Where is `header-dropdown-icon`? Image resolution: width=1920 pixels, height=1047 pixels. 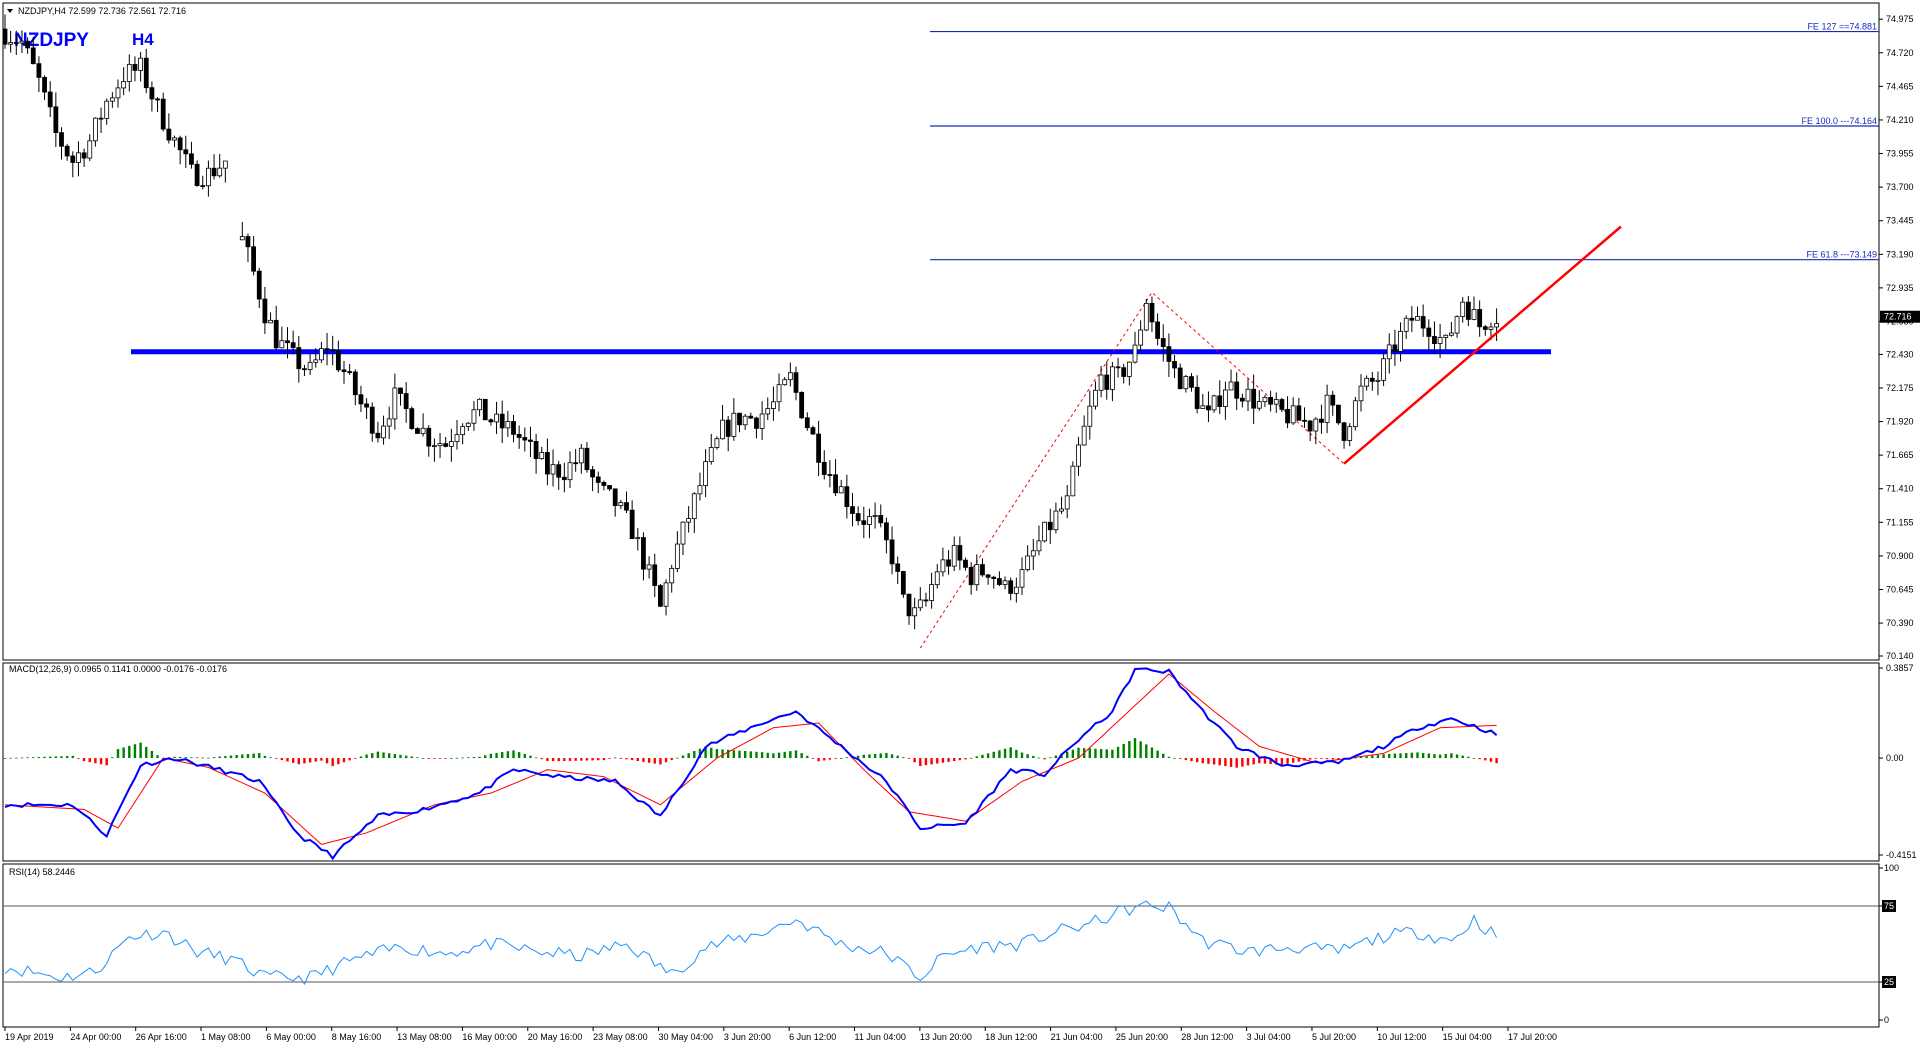
header-dropdown-icon is located at coordinates (10, 11).